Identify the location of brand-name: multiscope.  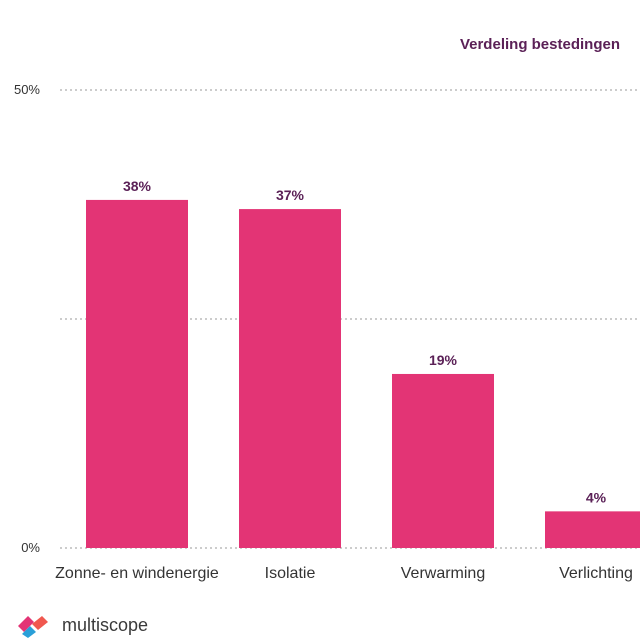
(105, 624).